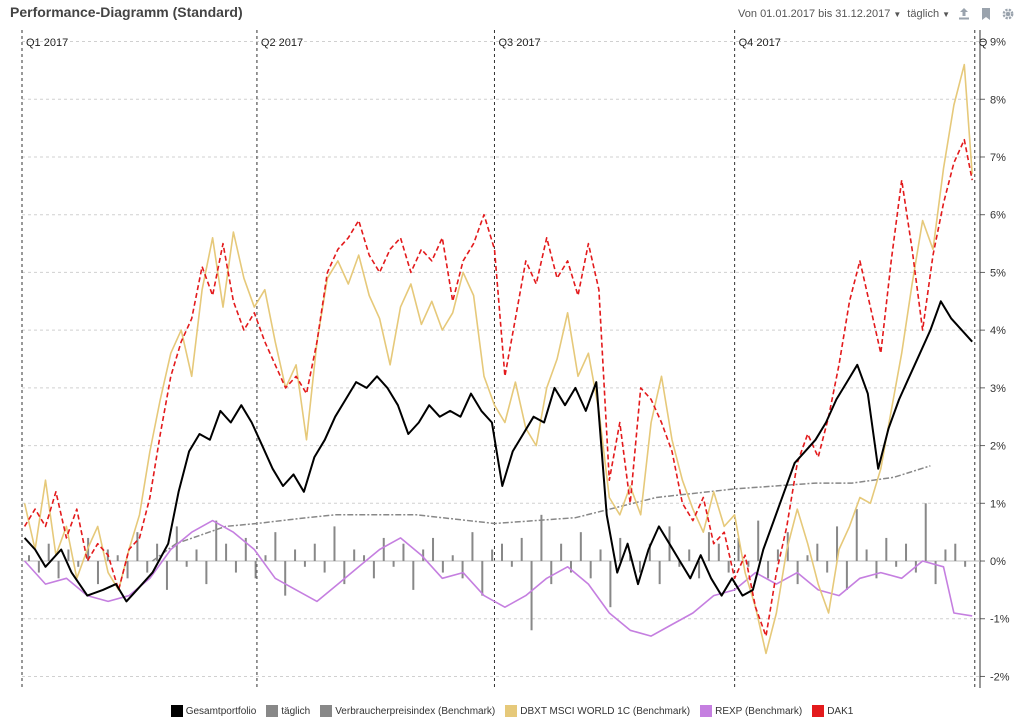 This screenshot has width=1024, height=720. Describe the element at coordinates (998, 273) in the screenshot. I see `y-tick-label: 5%` at that location.